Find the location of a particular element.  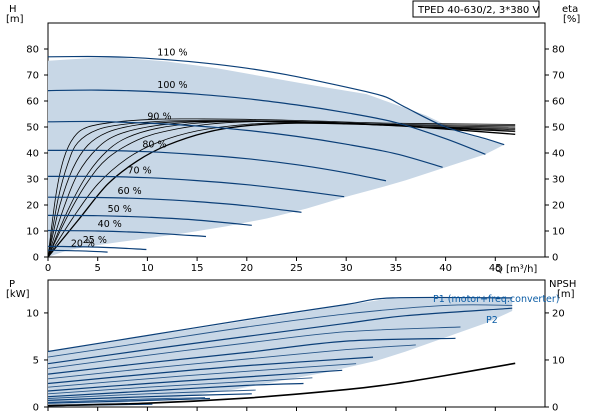

y-tick-label: 70 is located at coordinates (32, 76).